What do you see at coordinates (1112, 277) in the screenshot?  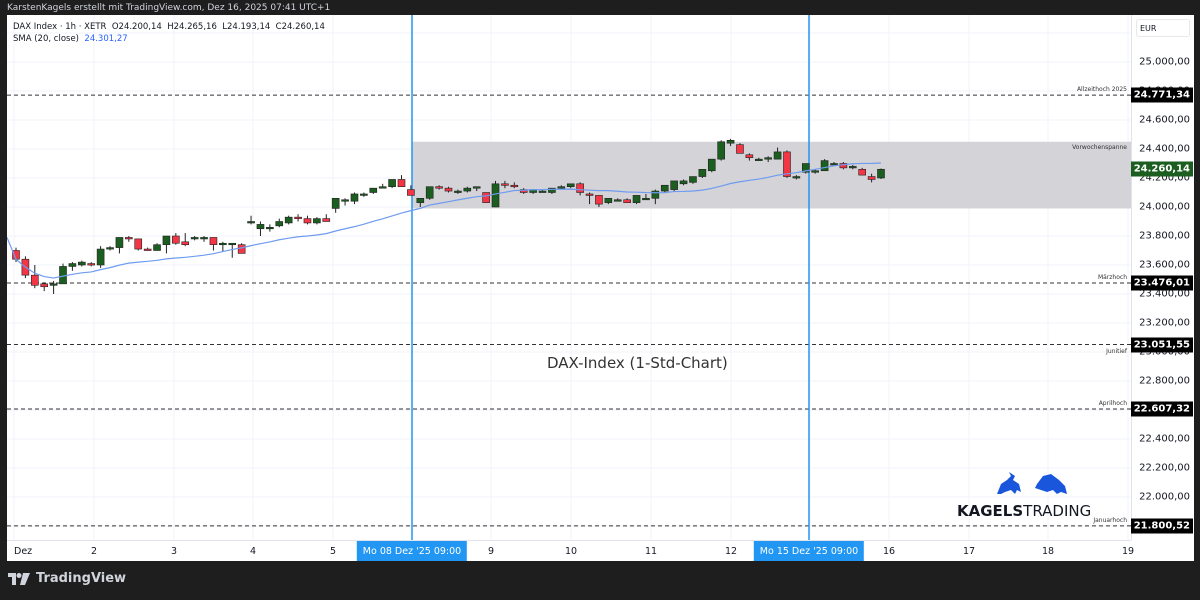 I see `level-label: Märzhoch` at bounding box center [1112, 277].